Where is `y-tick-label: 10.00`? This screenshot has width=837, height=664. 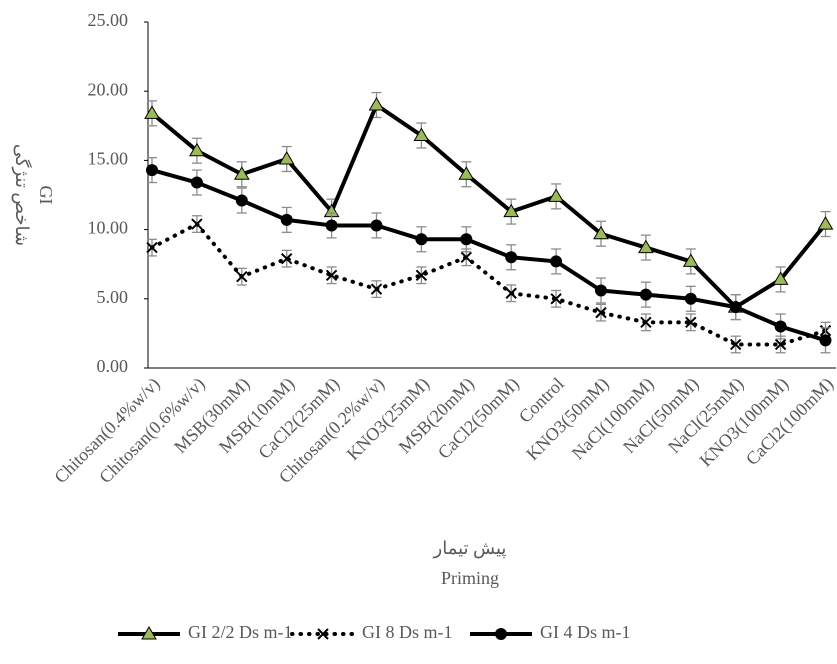 y-tick-label: 10.00 is located at coordinates (108, 228).